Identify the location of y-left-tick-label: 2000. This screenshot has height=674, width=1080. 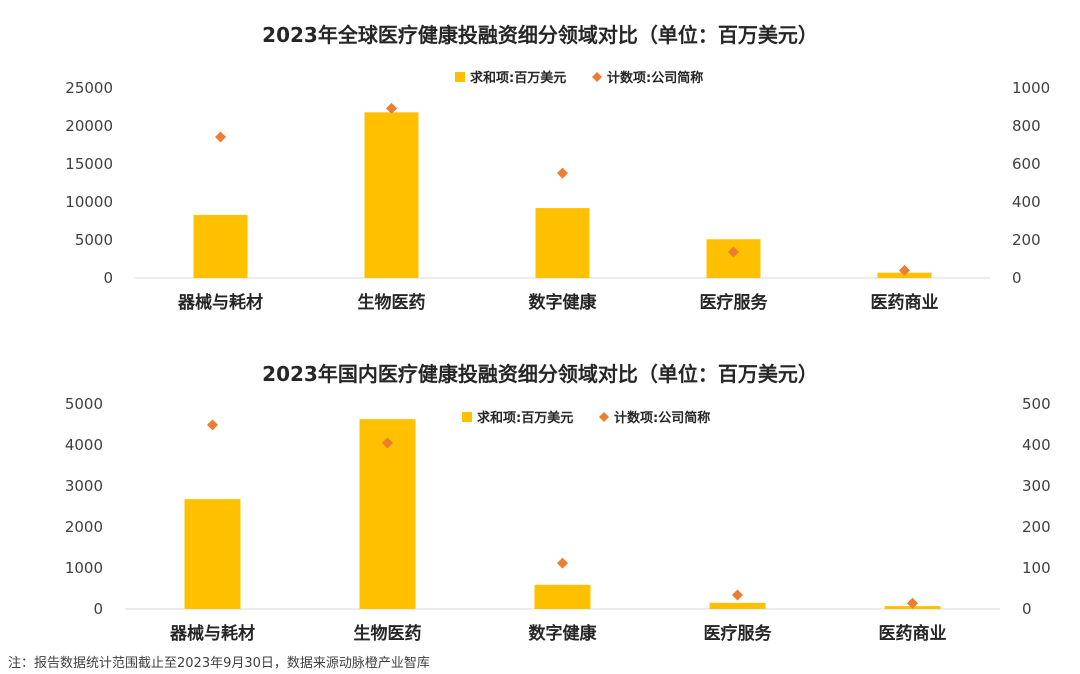
(84, 527).